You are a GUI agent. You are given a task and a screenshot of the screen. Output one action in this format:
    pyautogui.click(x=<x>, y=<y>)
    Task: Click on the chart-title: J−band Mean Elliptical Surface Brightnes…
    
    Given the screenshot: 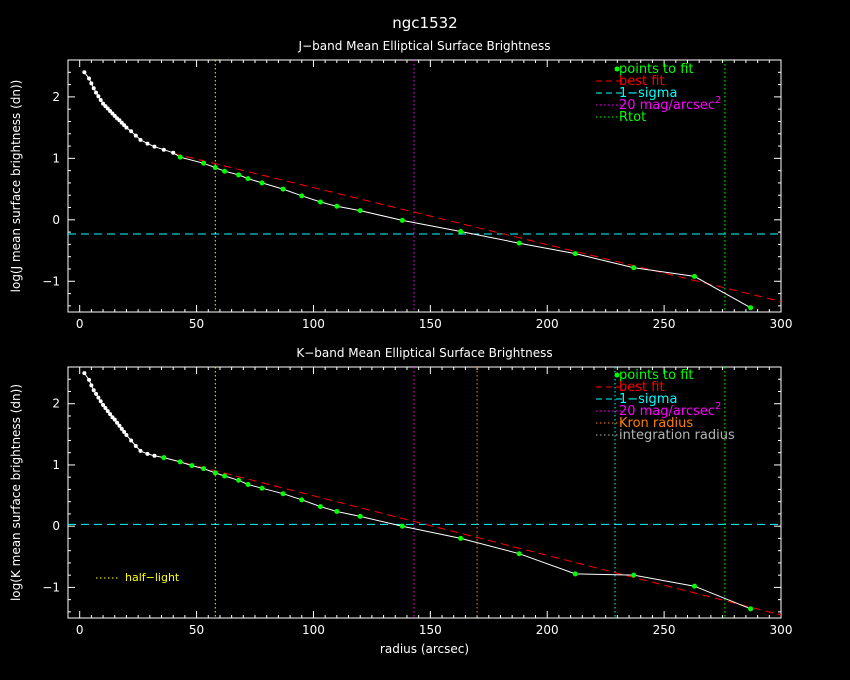 What is the action you would take?
    pyautogui.click(x=424, y=46)
    